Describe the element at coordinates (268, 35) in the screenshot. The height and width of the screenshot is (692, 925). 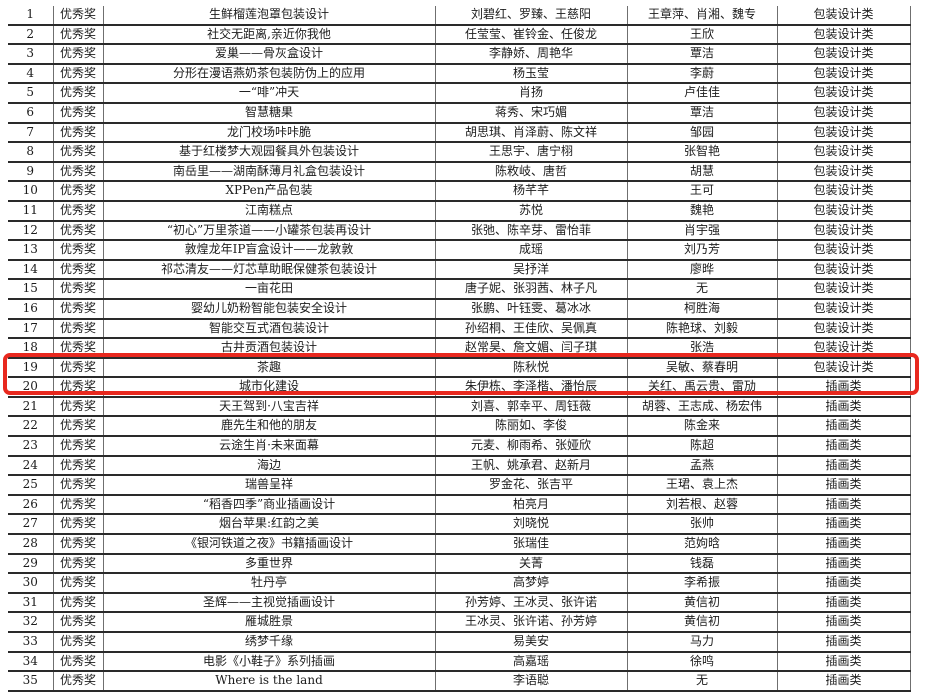
I see `cell-work-title: 社交无距离,亲近你我他` at that location.